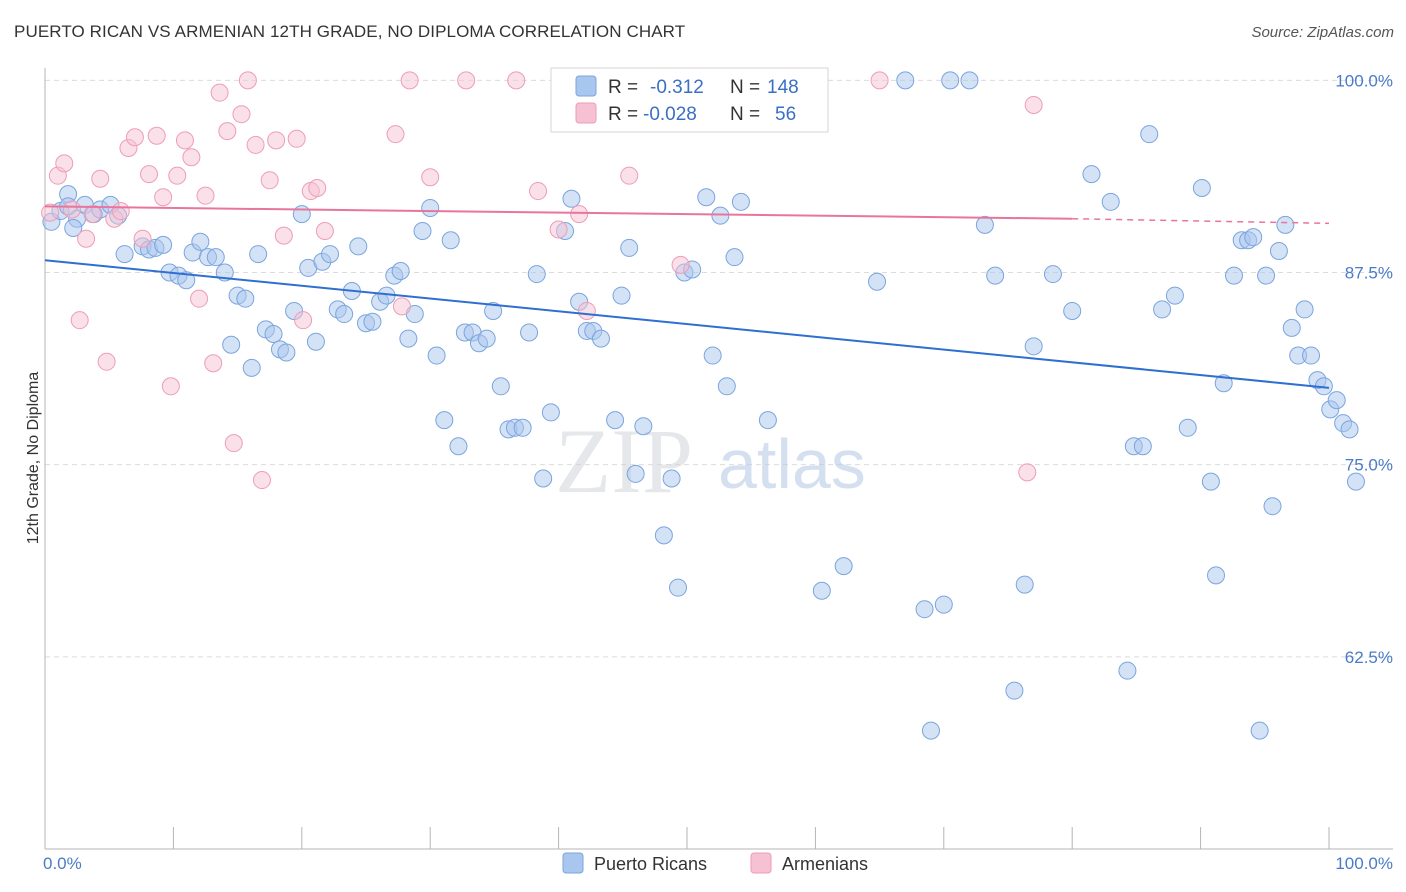 The width and height of the screenshot is (1406, 892). I want to click on legend-n-label-1: N =, so click(745, 87).